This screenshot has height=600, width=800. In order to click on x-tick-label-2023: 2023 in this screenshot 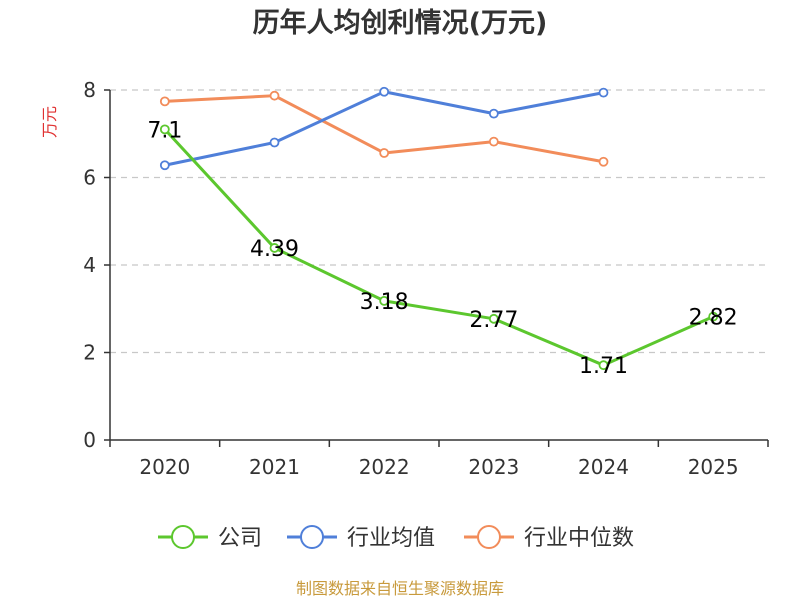, I will do `click(493, 467)`.